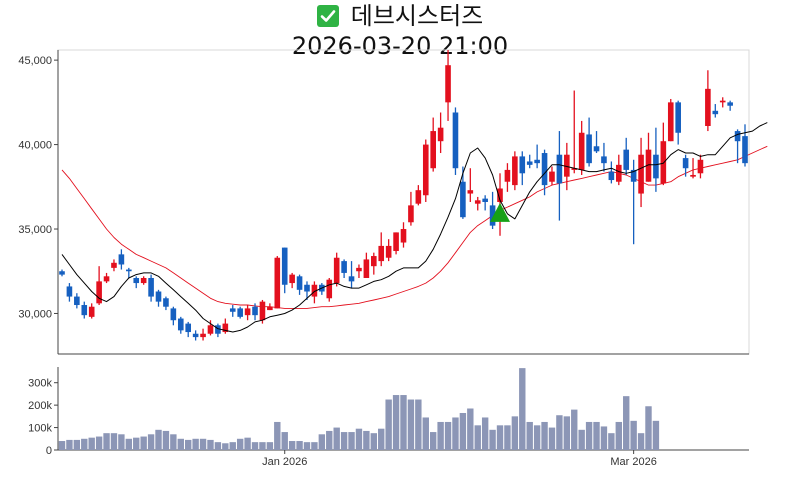 The width and height of the screenshot is (800, 500). I want to click on price-tick-label: 30,000, so click(35, 314).